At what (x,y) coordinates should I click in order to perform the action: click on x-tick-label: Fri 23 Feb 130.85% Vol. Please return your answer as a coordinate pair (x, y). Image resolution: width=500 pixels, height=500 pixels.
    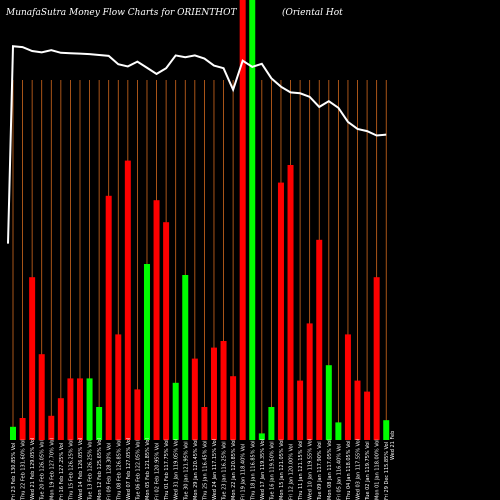
    Looking at the image, I should click on (14, 471).